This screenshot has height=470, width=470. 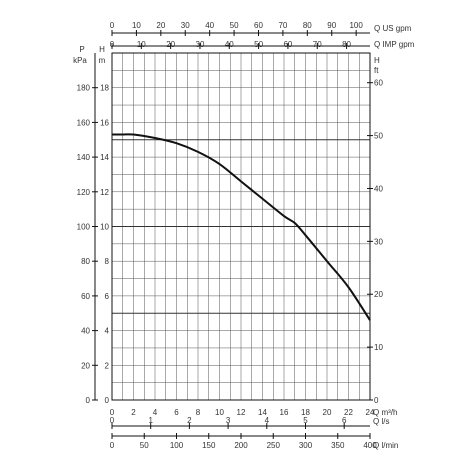 What do you see at coordinates (107, 365) in the screenshot?
I see `h-m-tick-label: 2` at bounding box center [107, 365].